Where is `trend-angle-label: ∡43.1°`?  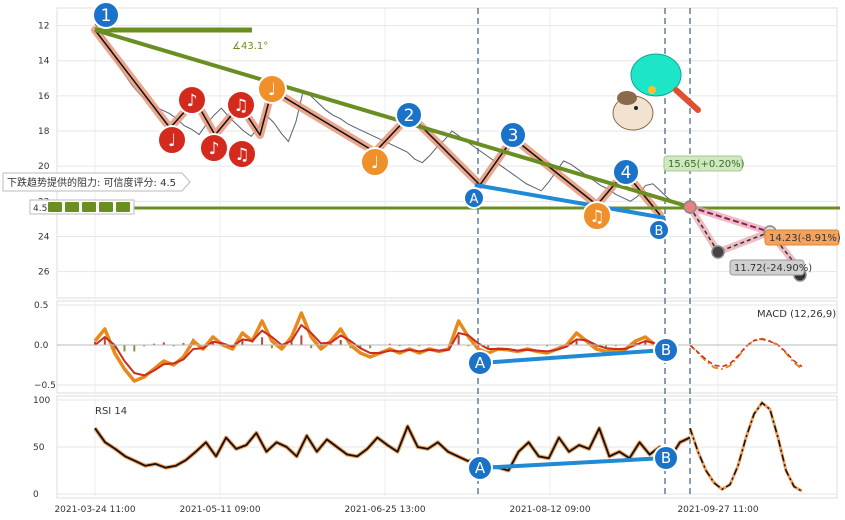
trend-angle-label: ∡43.1° is located at coordinates (250, 46).